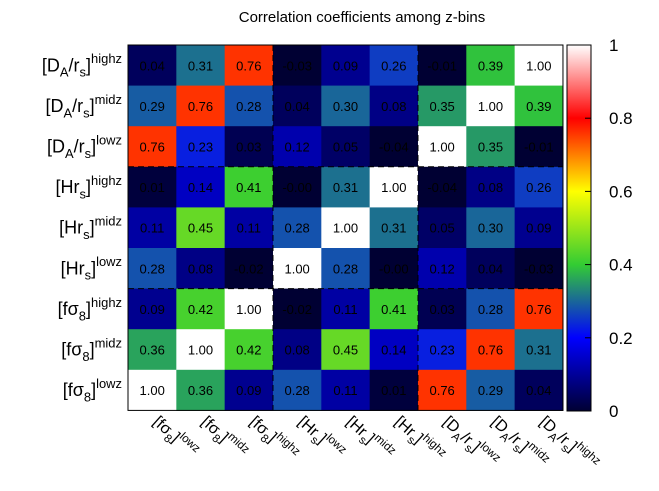 Image resolution: width=659 pixels, height=491 pixels. Describe the element at coordinates (274, 435) in the screenshot. I see `column-label-group: [fσ8]highz` at that location.